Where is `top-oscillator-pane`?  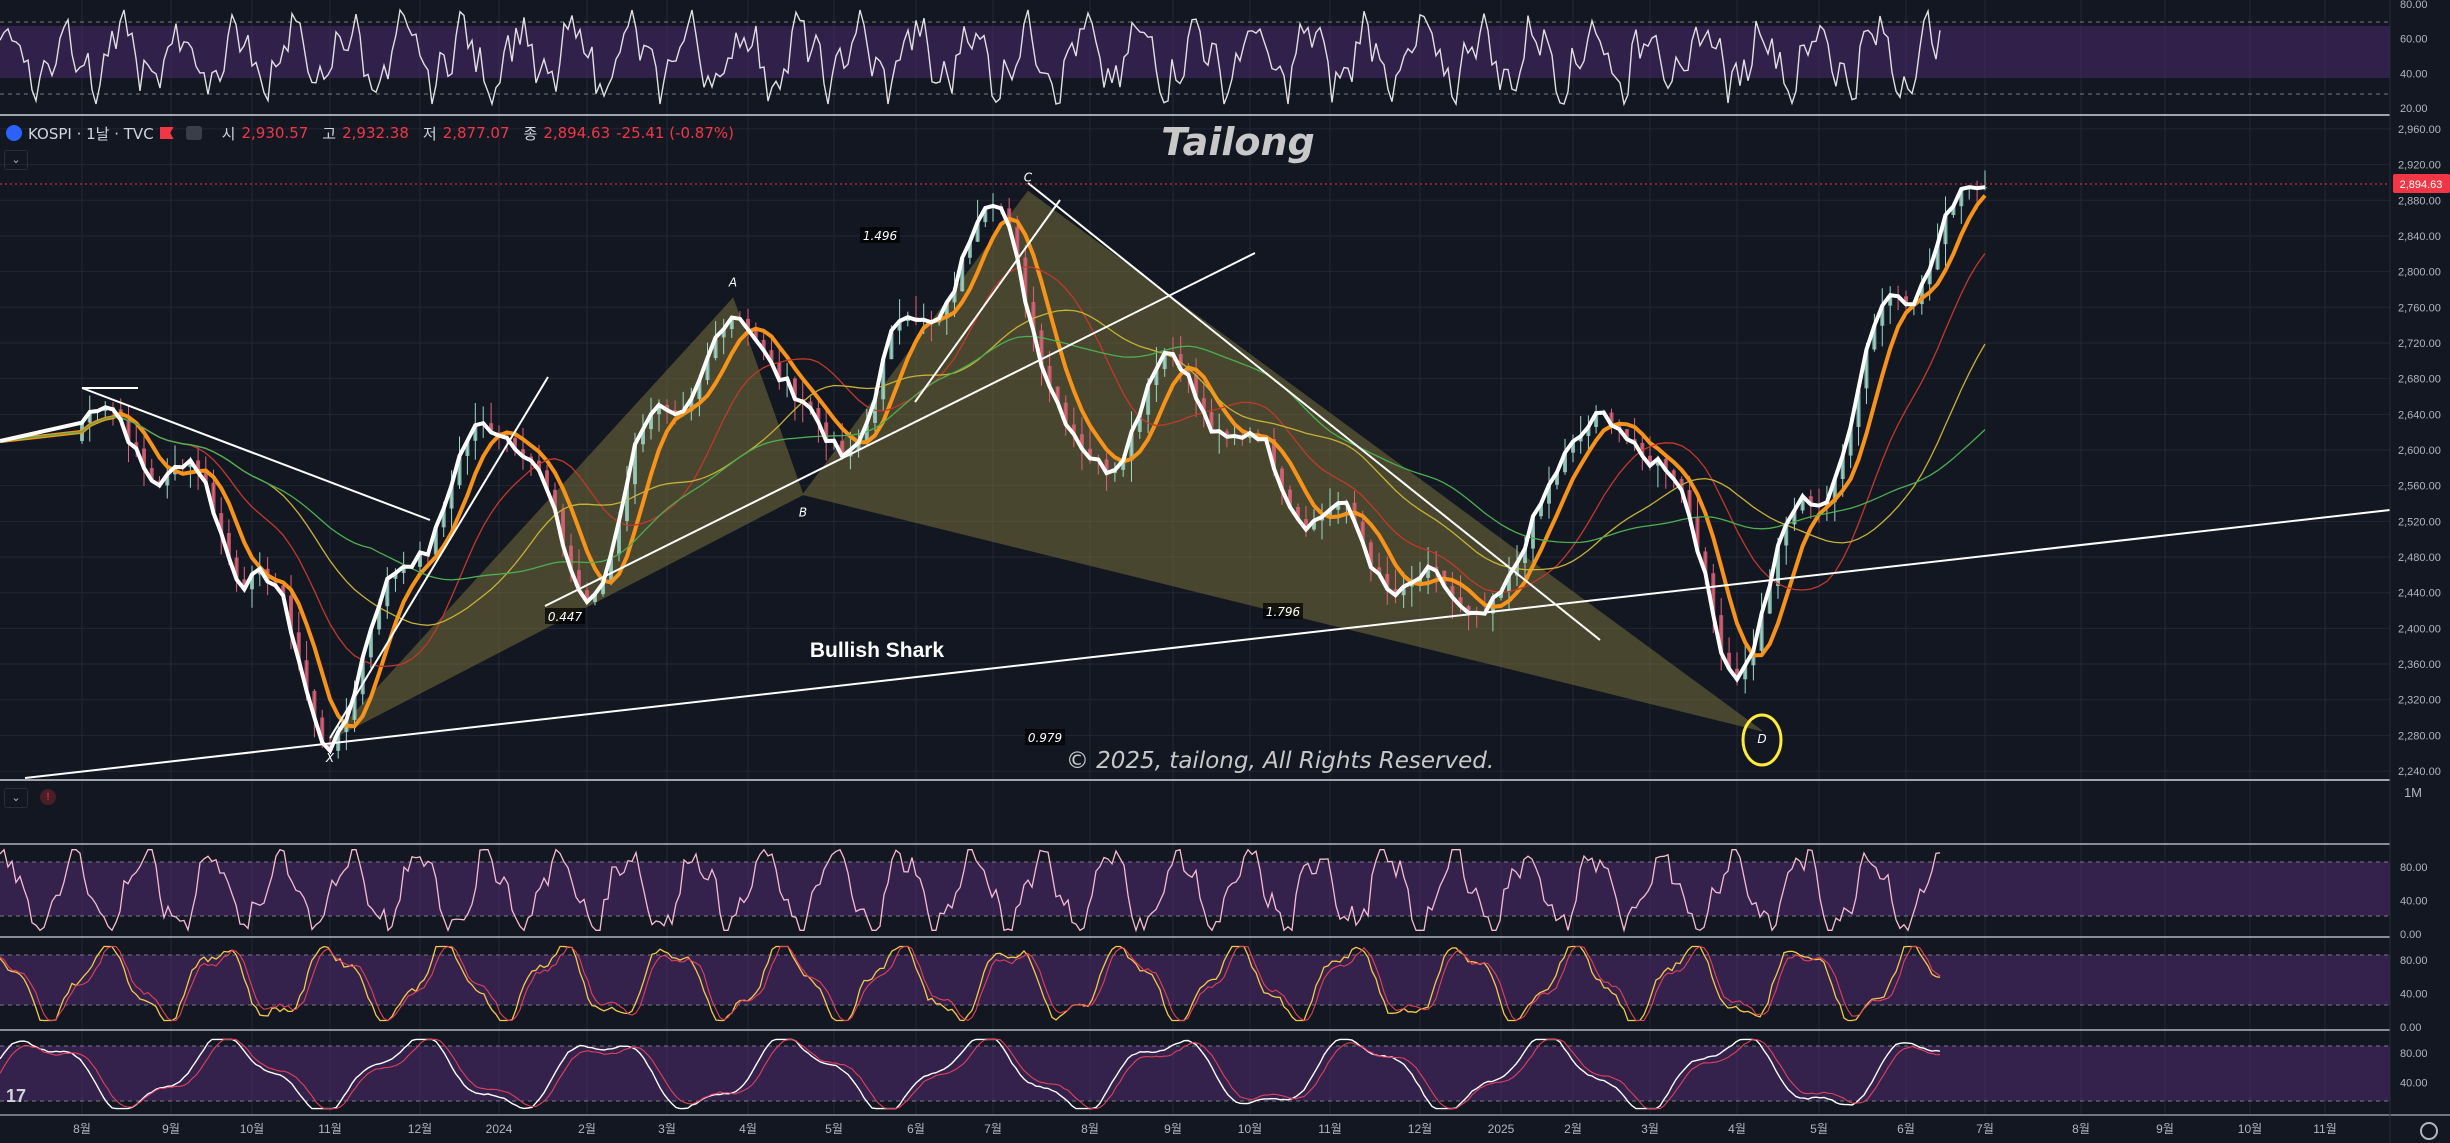 top-oscillator-pane is located at coordinates (1195, 57).